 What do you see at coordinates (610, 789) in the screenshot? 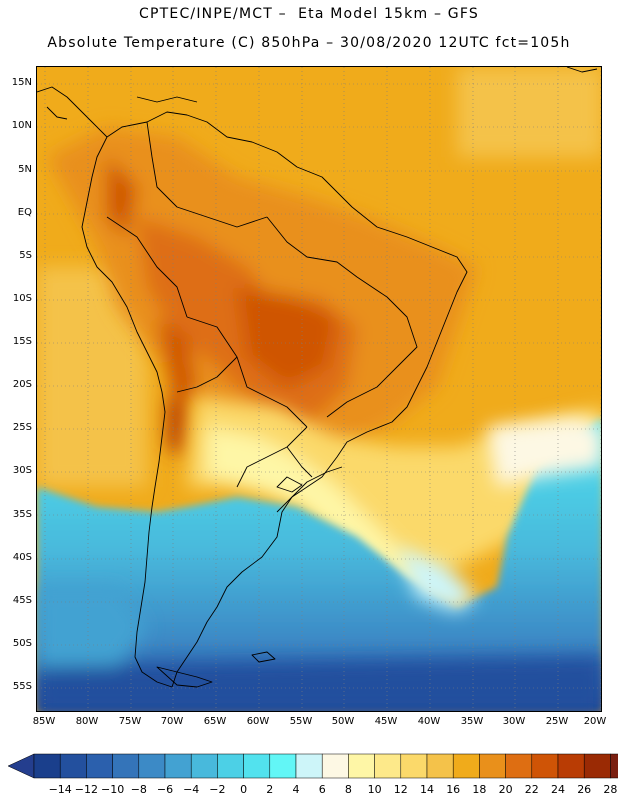
I see `colorbar-label: 28` at bounding box center [610, 789].